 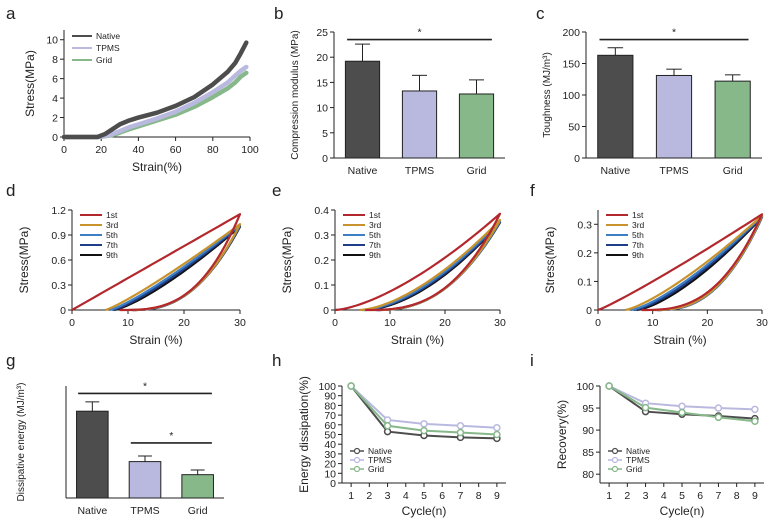 I want to click on y-axis-label: Stress(MPa), so click(x=287, y=260).